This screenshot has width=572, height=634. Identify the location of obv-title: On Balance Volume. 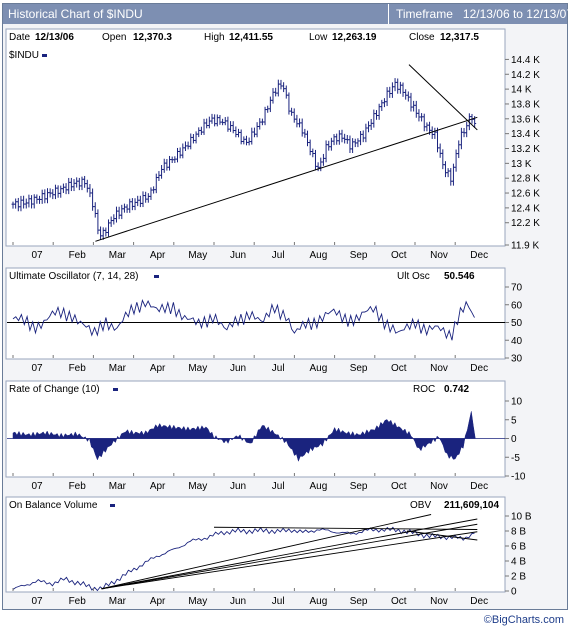
(53, 505).